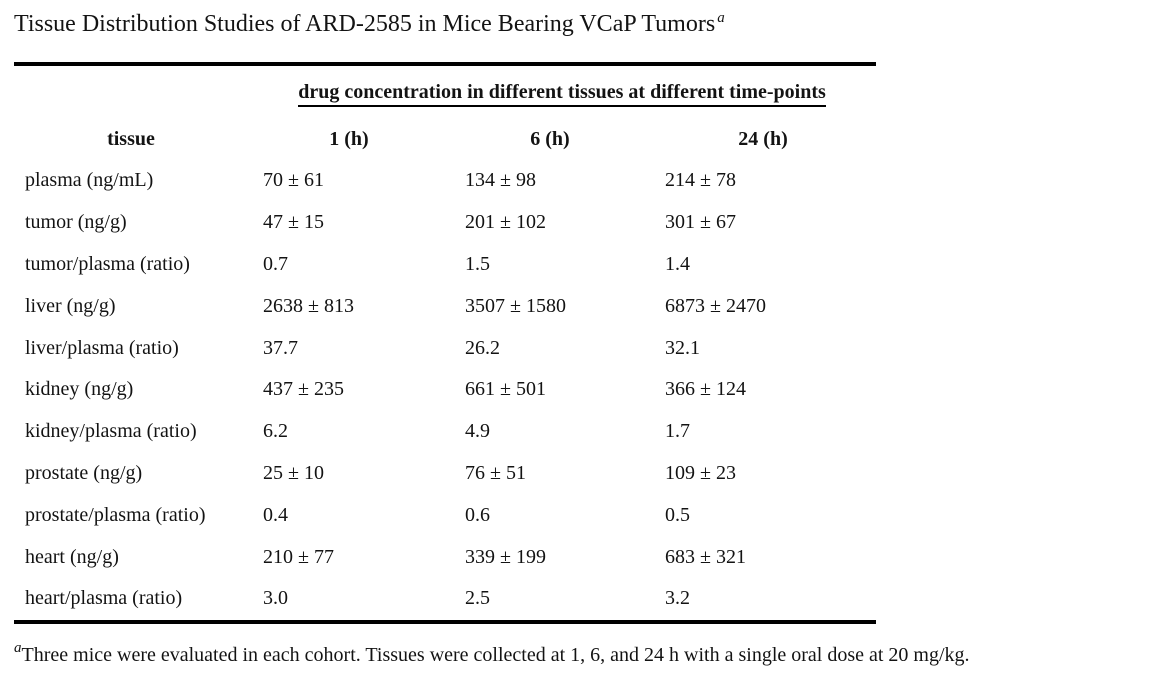 Image resolution: width=1161 pixels, height=699 pixels. I want to click on table-cell: 1.5, so click(477, 263).